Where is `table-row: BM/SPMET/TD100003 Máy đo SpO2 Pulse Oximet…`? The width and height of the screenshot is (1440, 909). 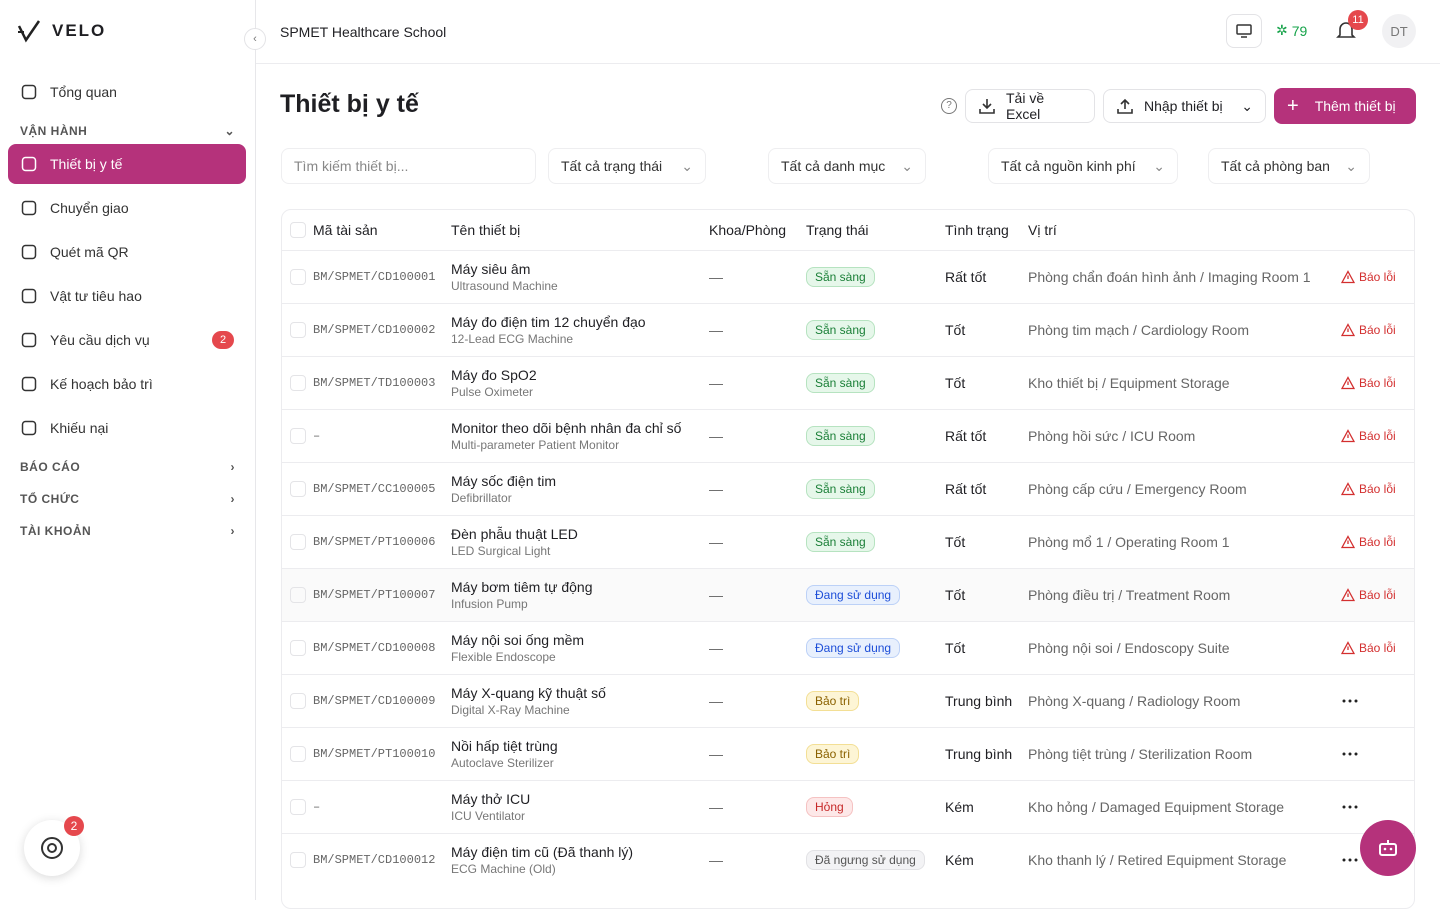
table-row: BM/SPMET/TD100003 Máy đo SpO2 Pulse Oximet… is located at coordinates (848, 382).